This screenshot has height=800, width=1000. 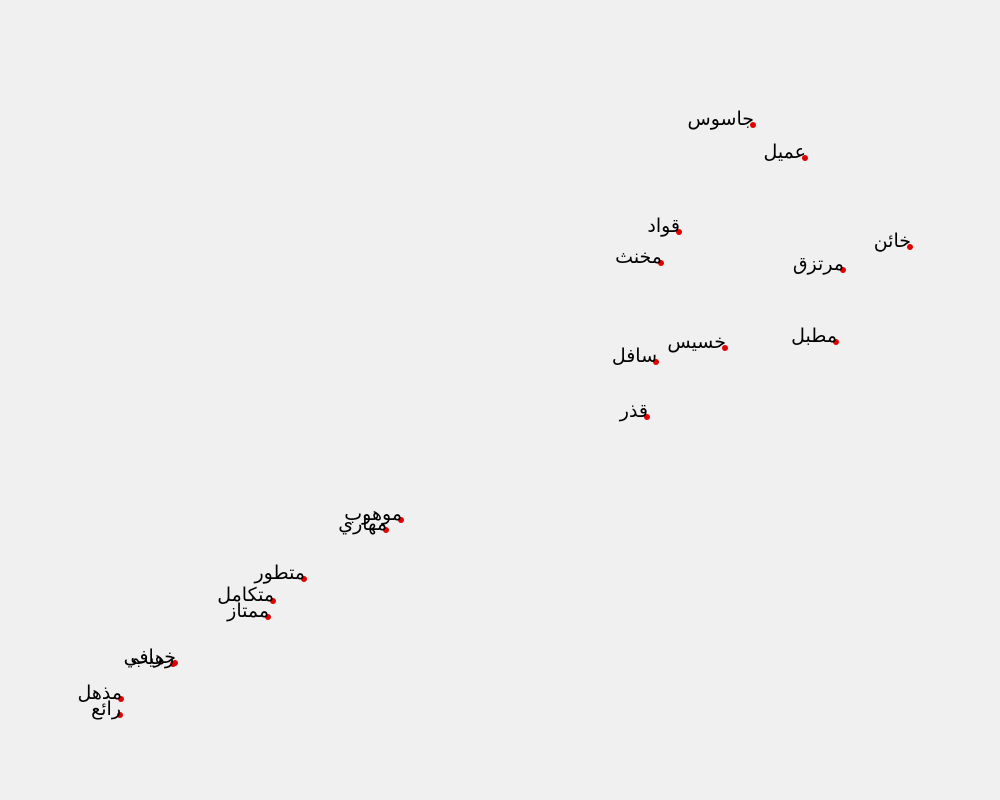 I want to click on point-label: خسيس, so click(x=696, y=342).